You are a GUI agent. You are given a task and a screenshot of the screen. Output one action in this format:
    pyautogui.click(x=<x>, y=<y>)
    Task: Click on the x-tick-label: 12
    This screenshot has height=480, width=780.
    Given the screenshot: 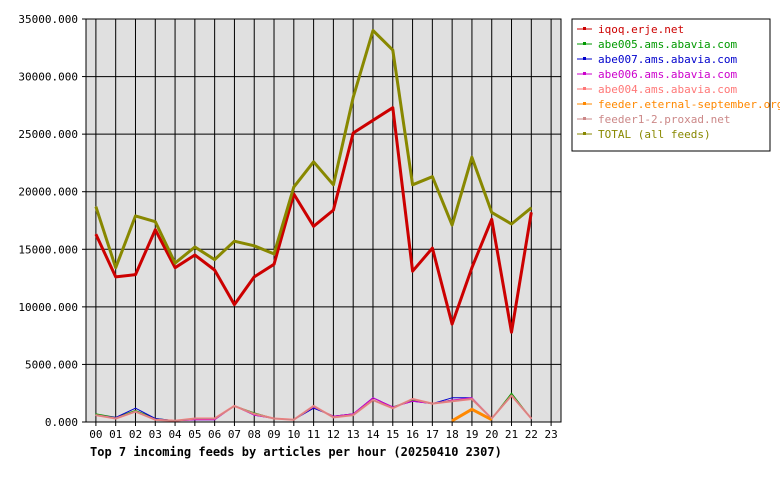 What is the action you would take?
    pyautogui.click(x=333, y=434)
    